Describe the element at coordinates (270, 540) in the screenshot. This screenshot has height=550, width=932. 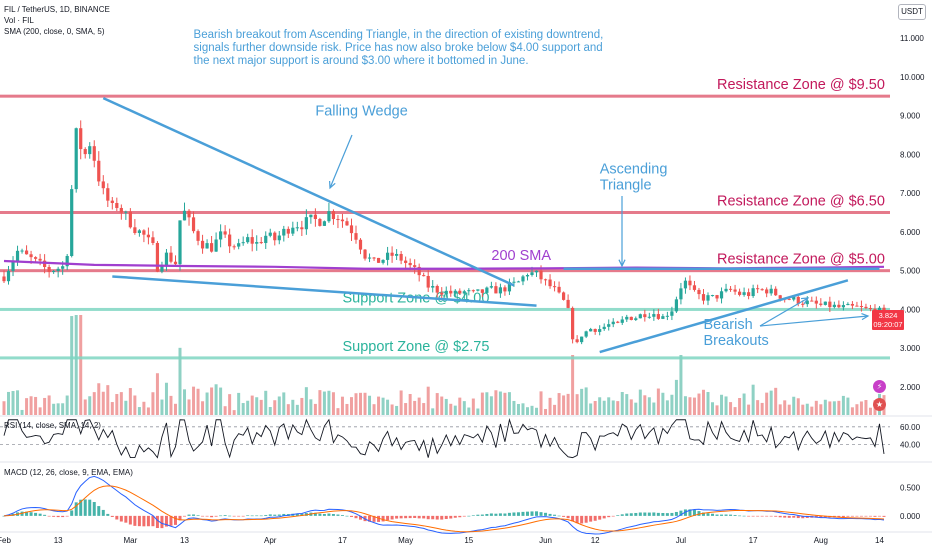
I see `date-tick-label: Apr` at that location.